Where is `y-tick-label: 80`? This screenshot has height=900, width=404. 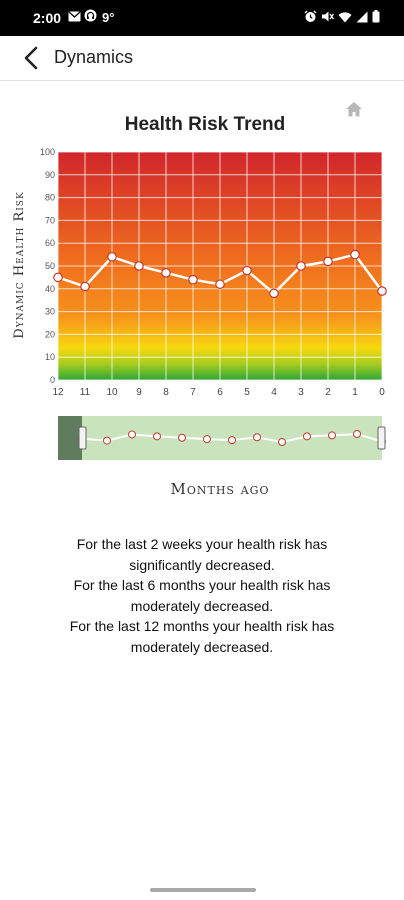 y-tick-label: 80 is located at coordinates (50, 198).